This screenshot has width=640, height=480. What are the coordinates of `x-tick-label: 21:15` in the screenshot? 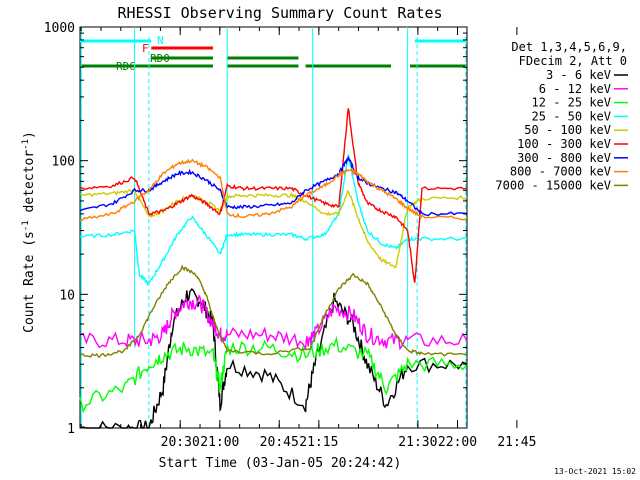 It's located at (318, 442).